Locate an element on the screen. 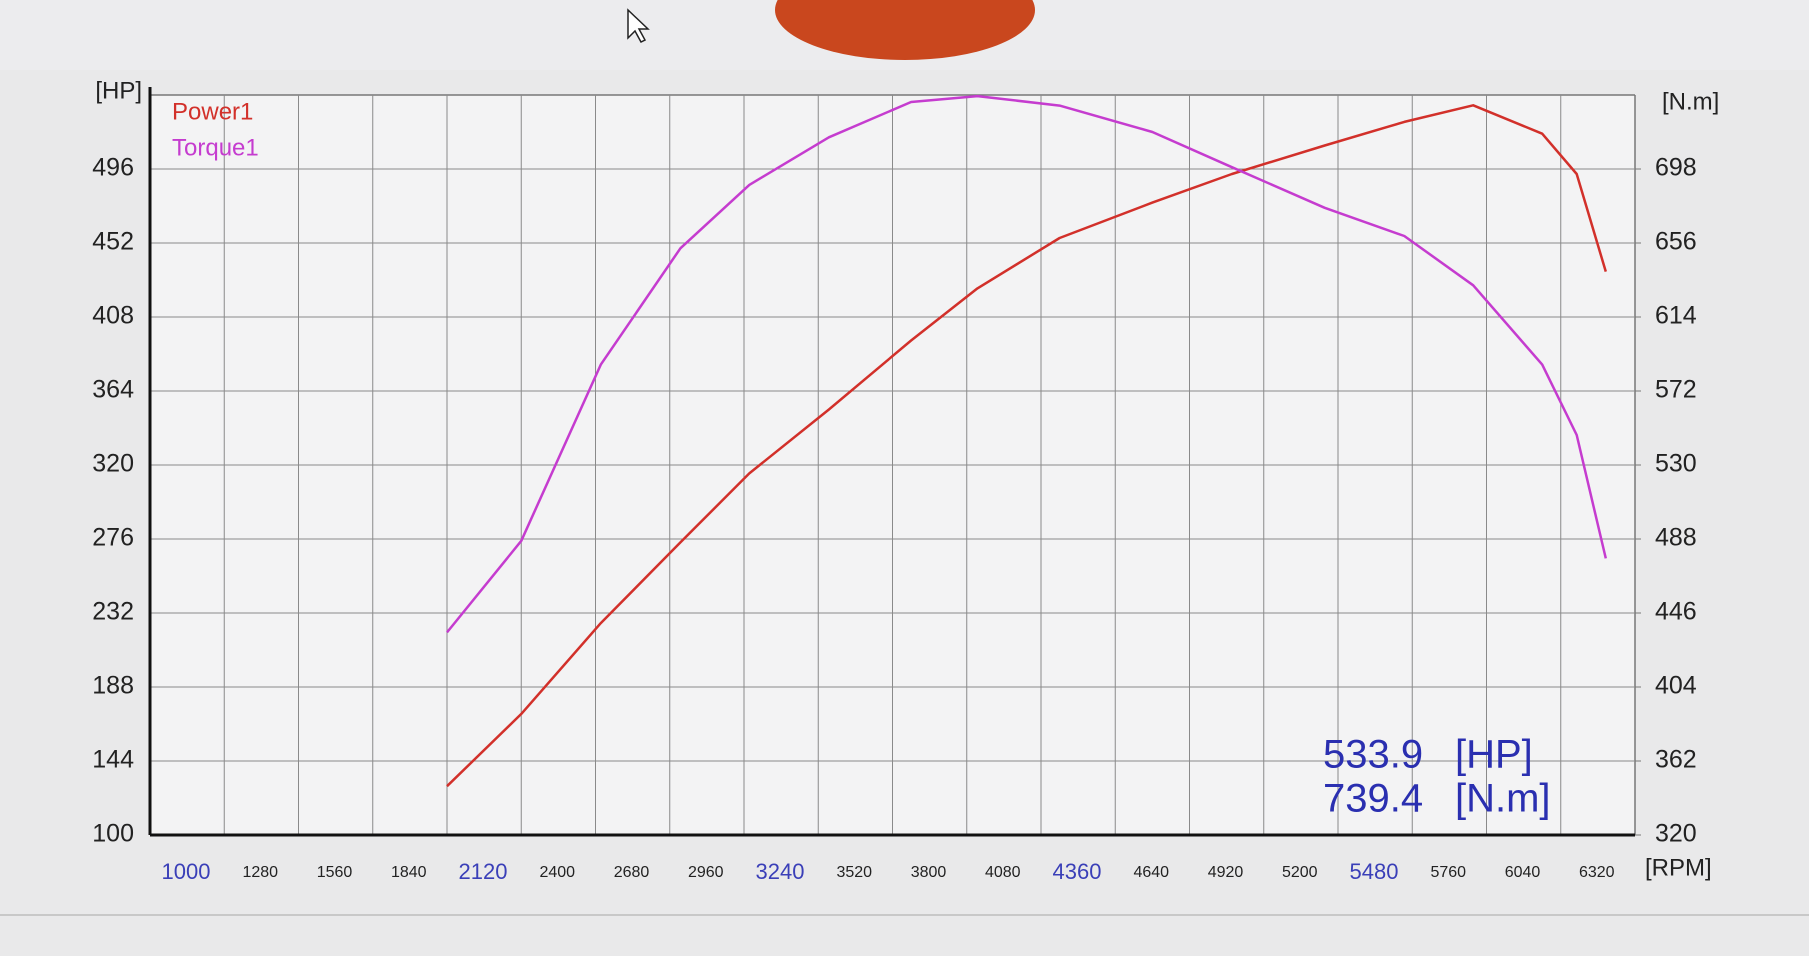  logo is located at coordinates (905, 30).